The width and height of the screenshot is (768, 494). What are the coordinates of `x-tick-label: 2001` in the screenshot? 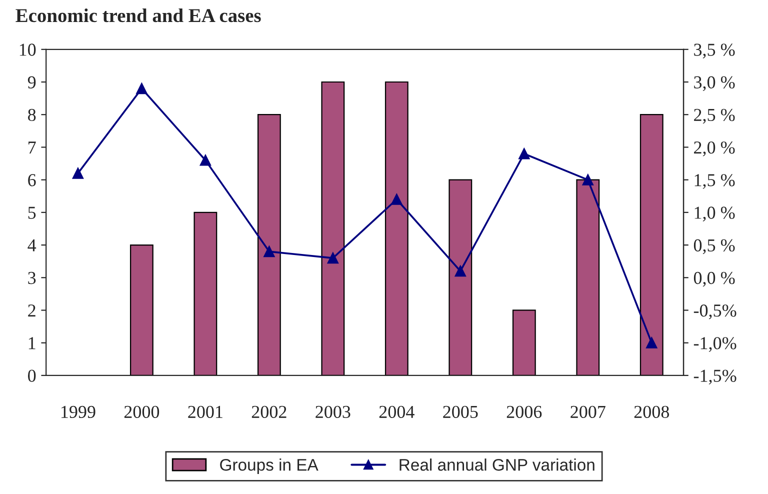 It's located at (205, 412).